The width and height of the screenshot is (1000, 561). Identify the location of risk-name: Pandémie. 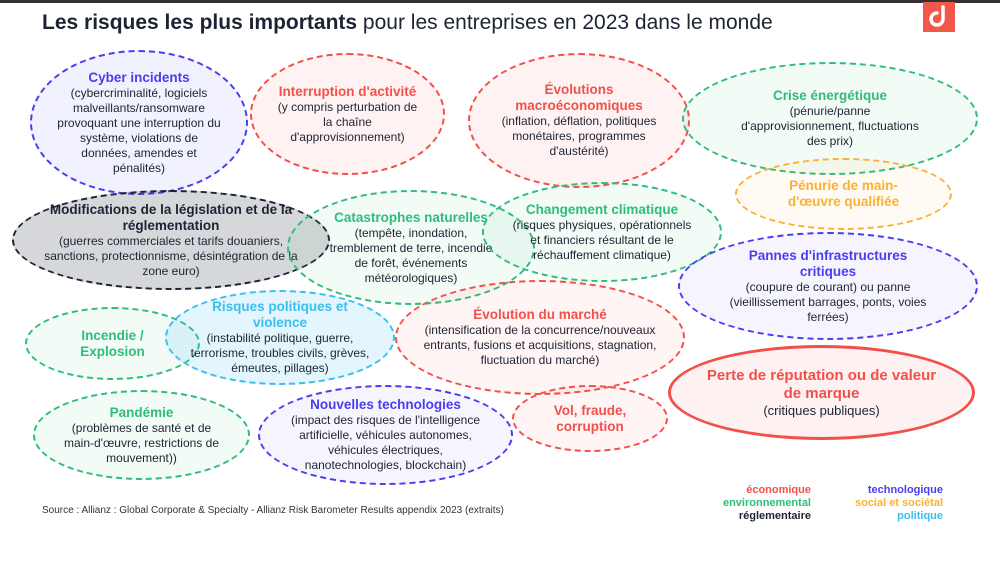
(141, 412).